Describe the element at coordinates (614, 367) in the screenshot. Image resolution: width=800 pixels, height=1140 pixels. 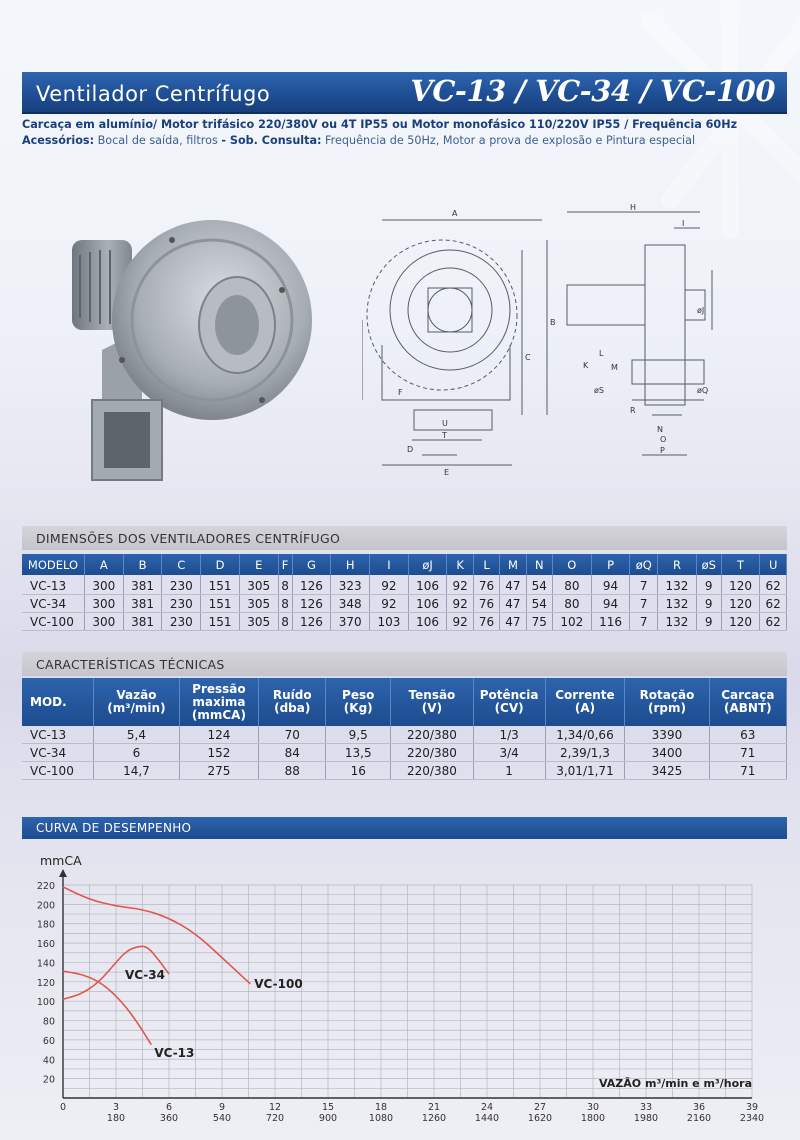
I see `dim-label-m: M` at that location.